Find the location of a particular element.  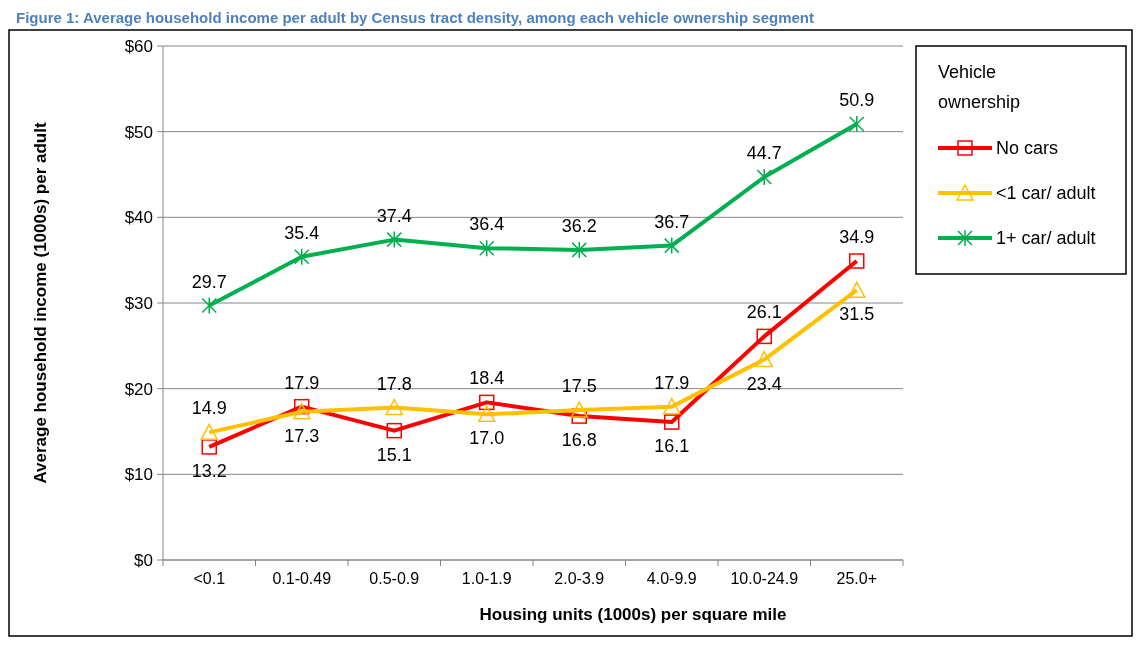

legend-title: Vehicle ownership is located at coordinates (979, 87).